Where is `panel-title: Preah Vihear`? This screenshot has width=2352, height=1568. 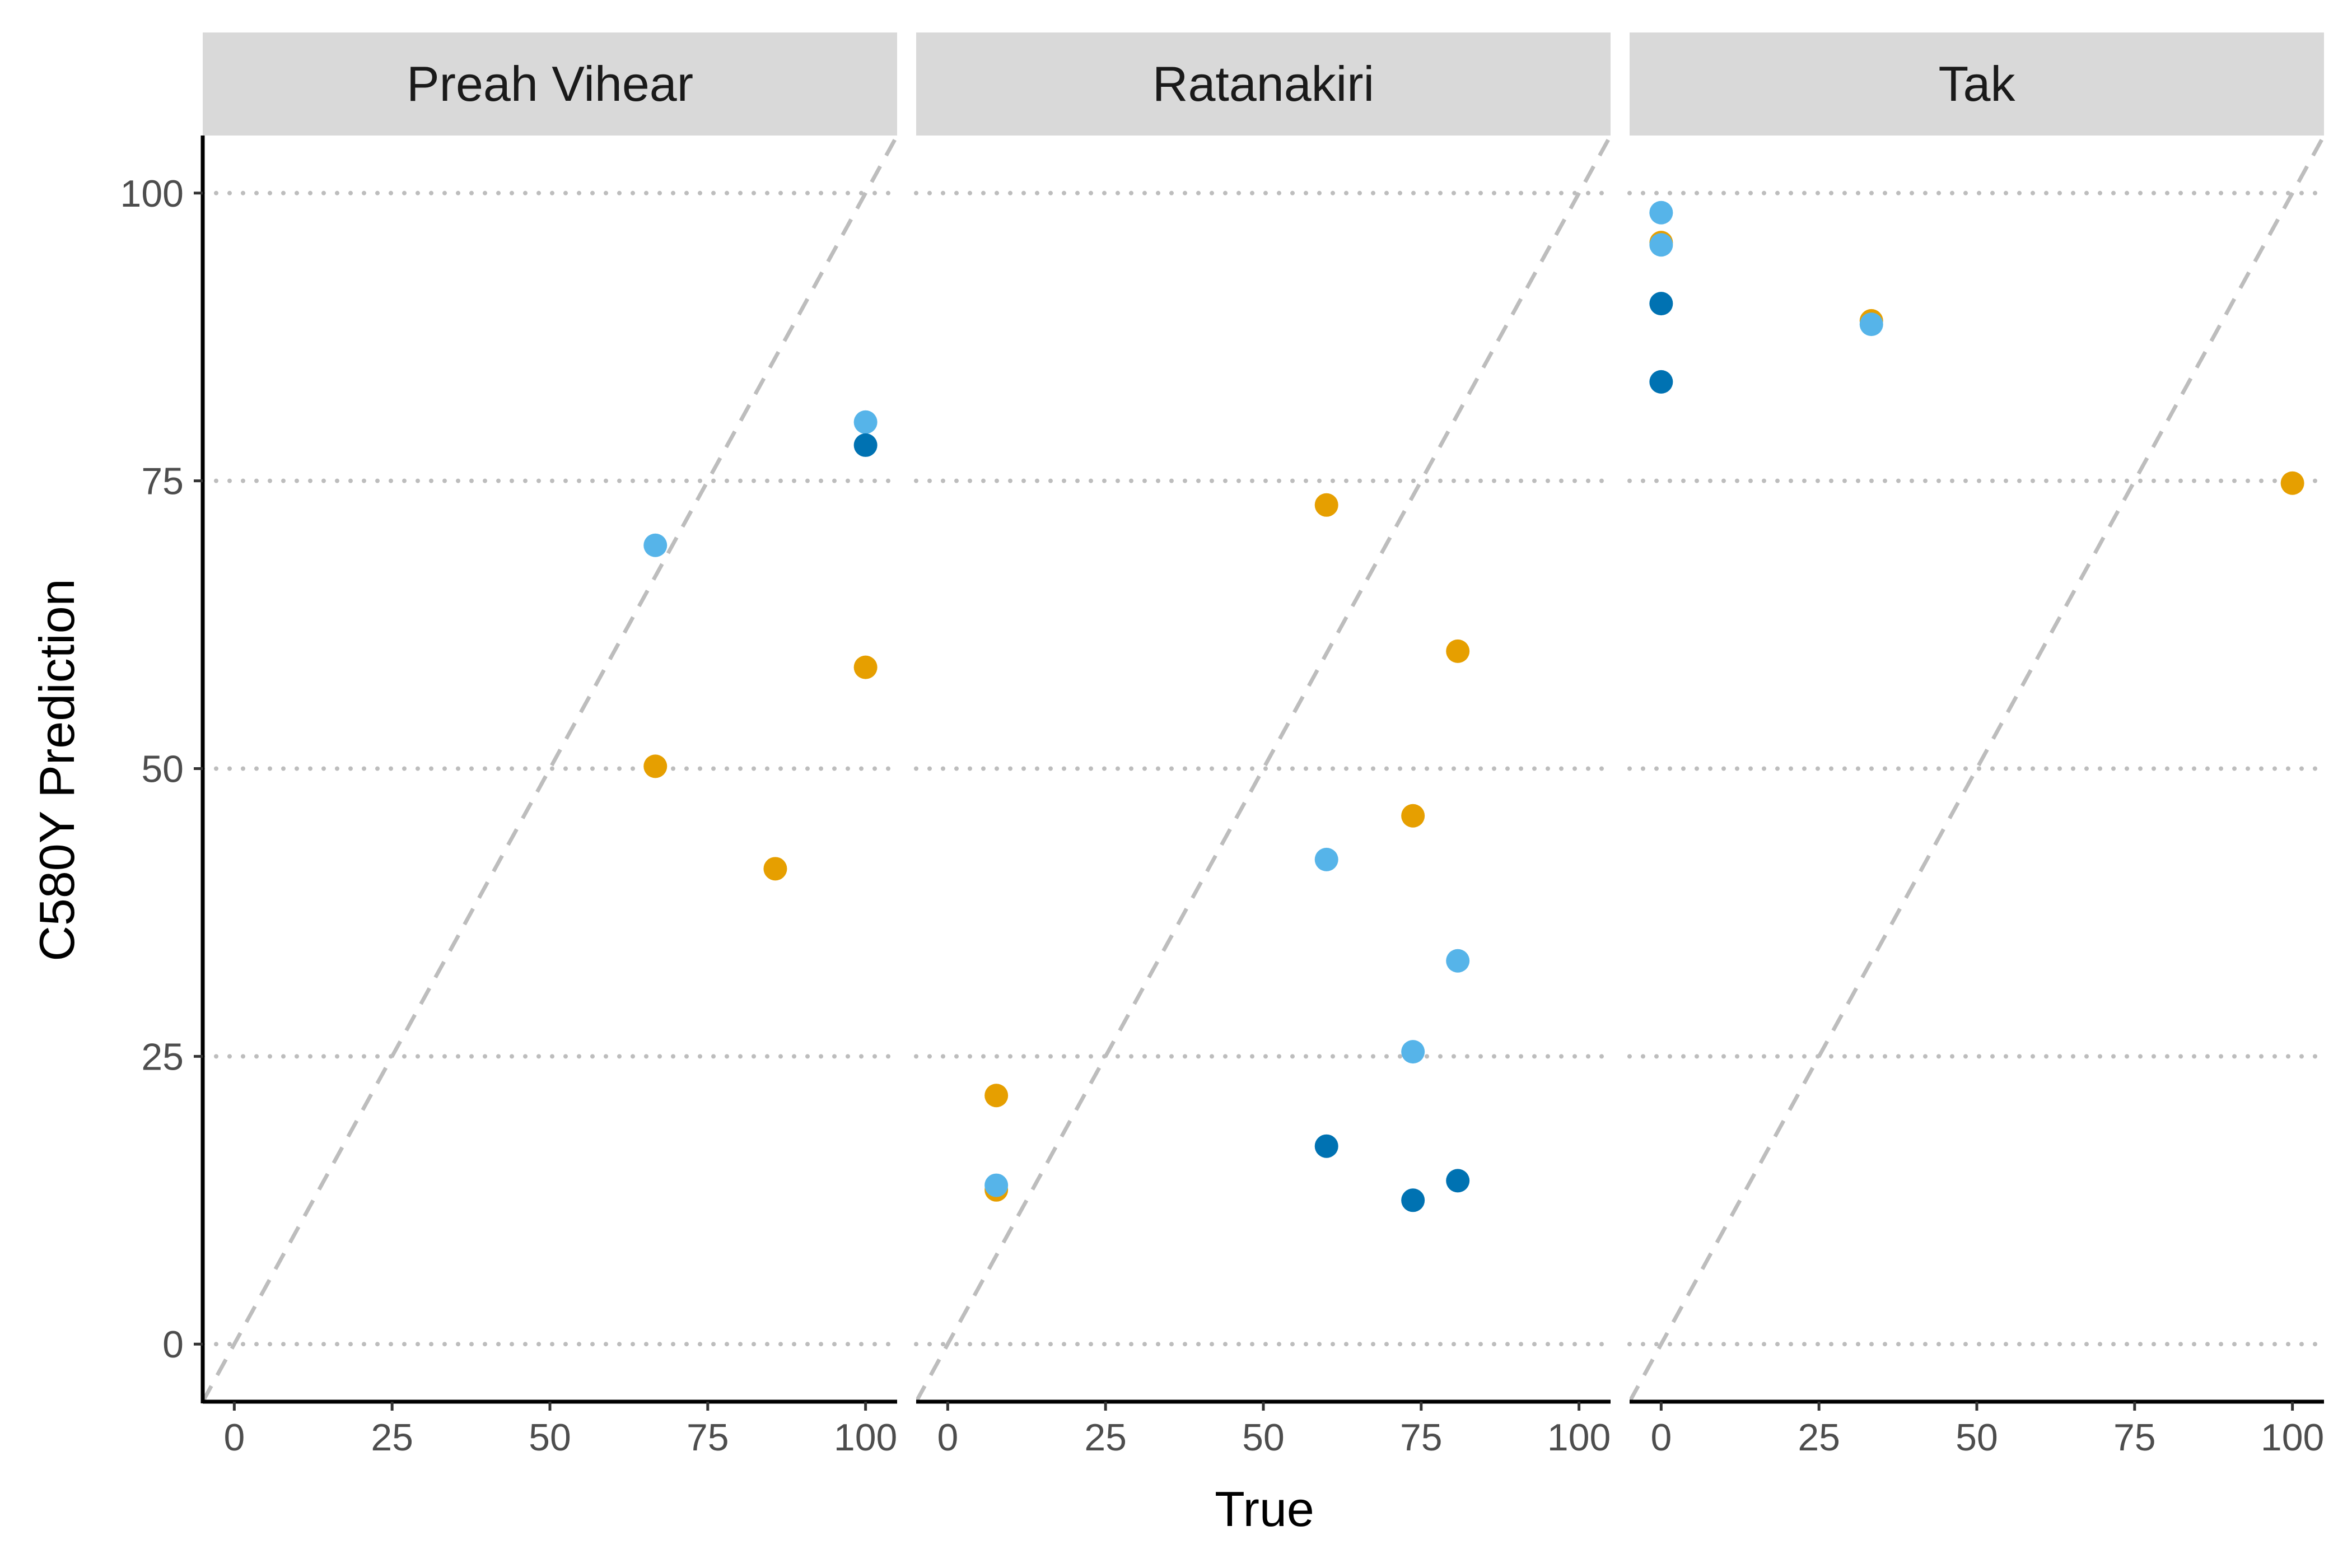
panel-title: Preah Vihear is located at coordinates (550, 84).